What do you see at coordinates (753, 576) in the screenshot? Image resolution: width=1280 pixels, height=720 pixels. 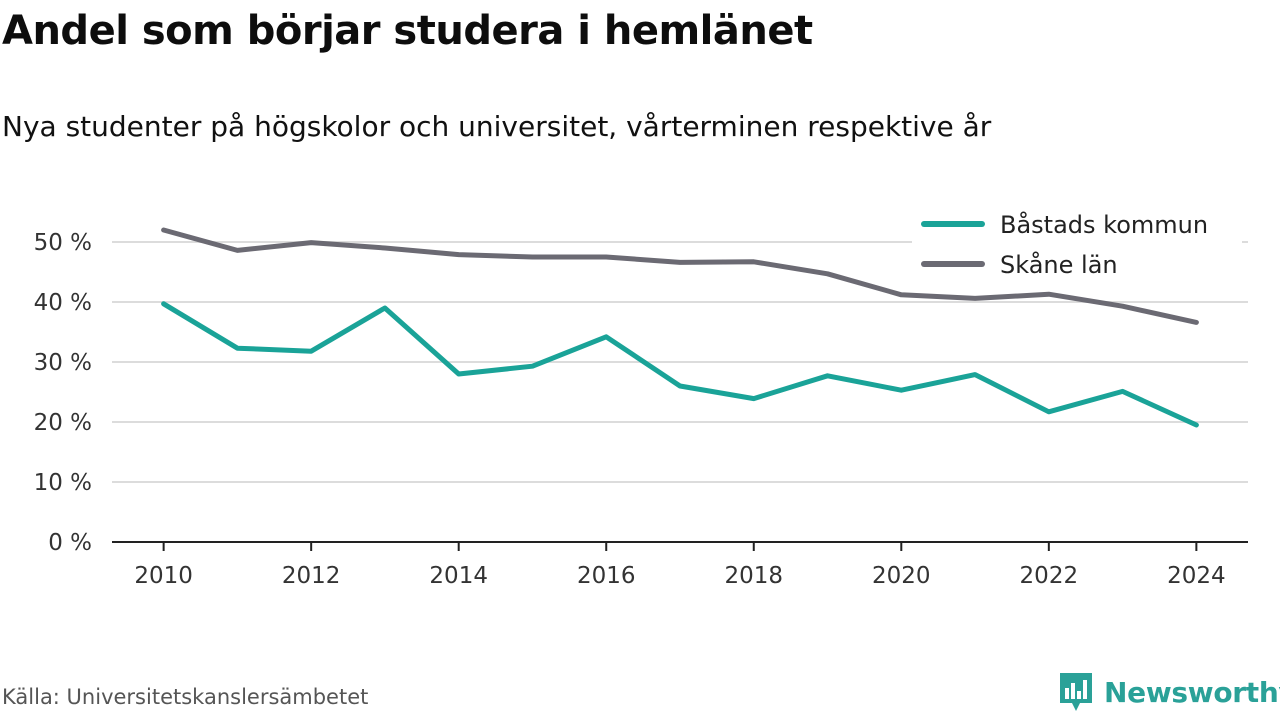 I see `x-tick-label: 2018` at bounding box center [753, 576].